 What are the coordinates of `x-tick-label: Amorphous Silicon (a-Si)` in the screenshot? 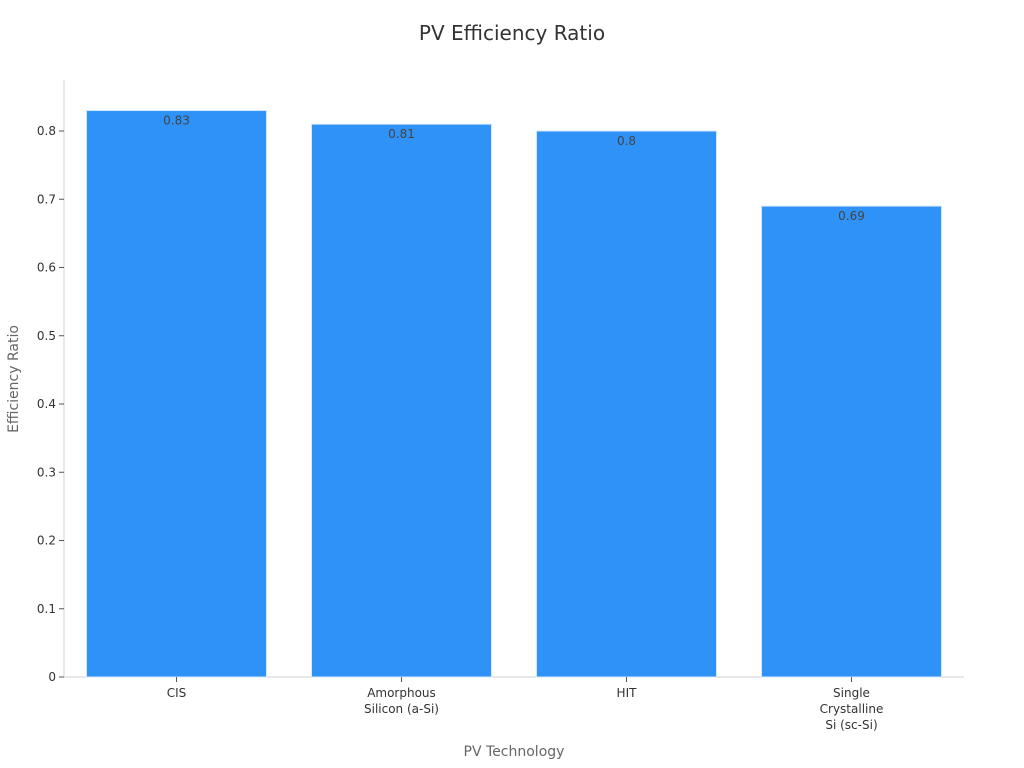 It's located at (401, 701).